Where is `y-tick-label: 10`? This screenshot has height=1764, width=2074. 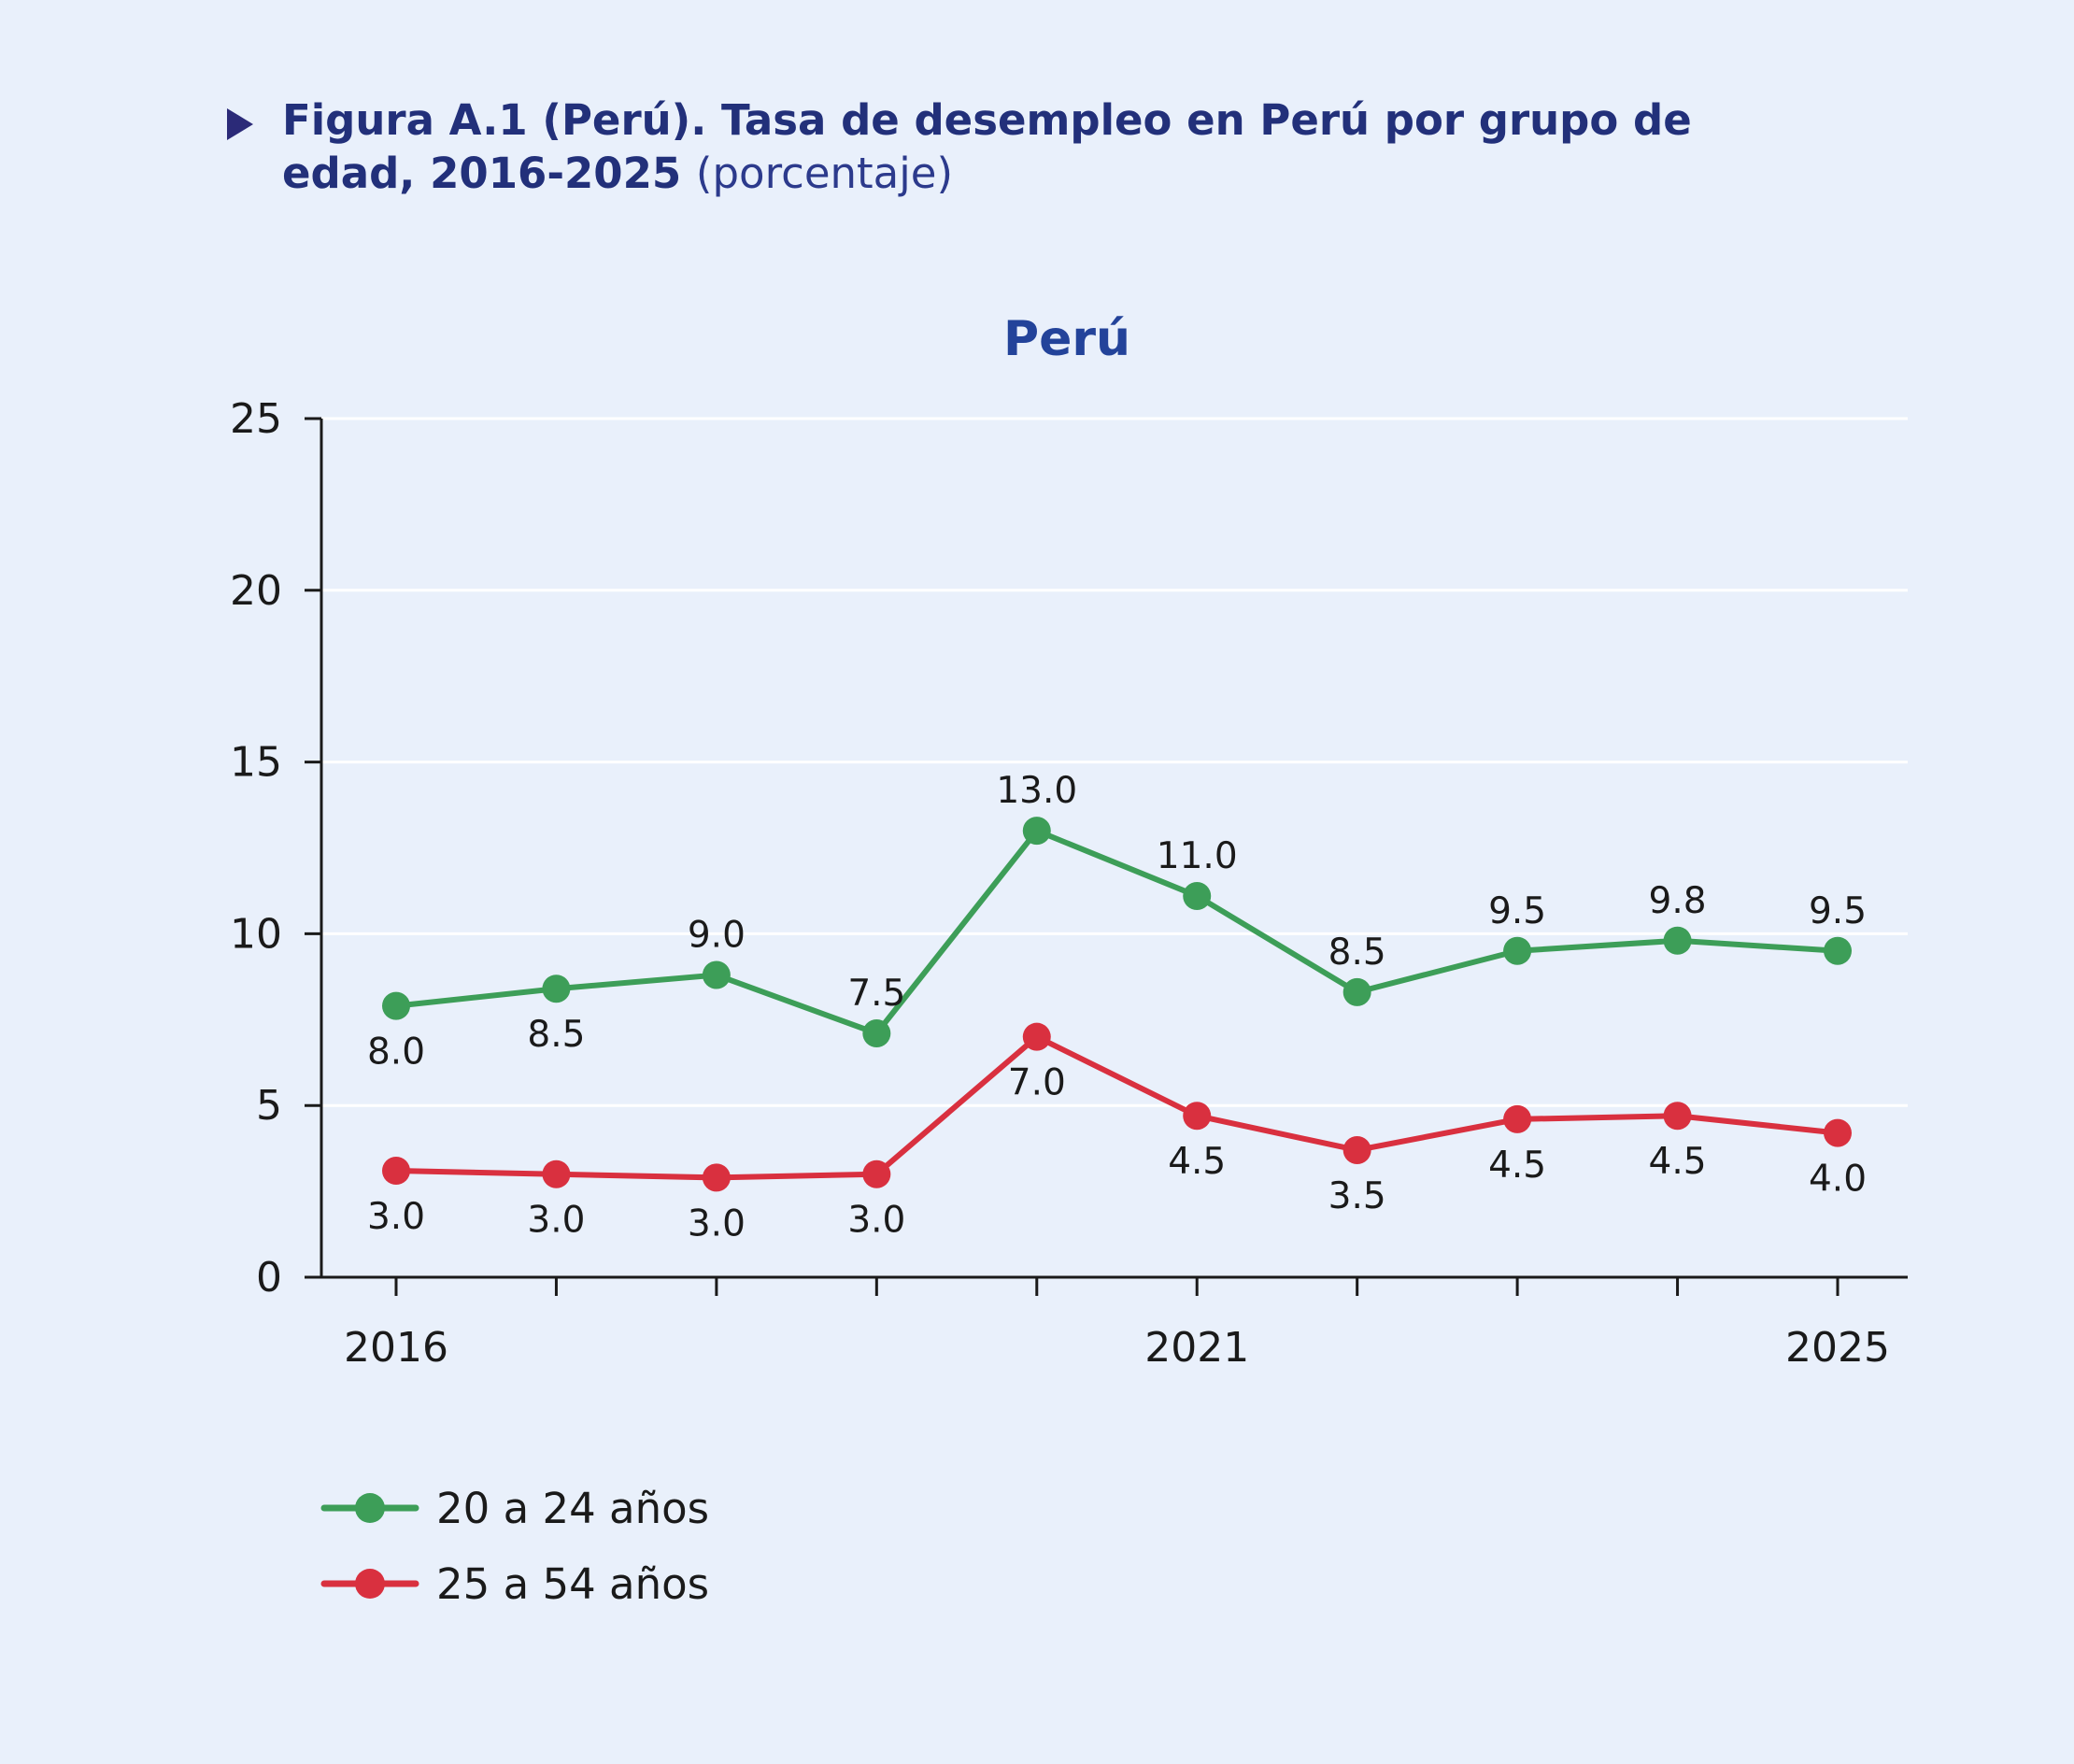 y-tick-label: 10 is located at coordinates (256, 934).